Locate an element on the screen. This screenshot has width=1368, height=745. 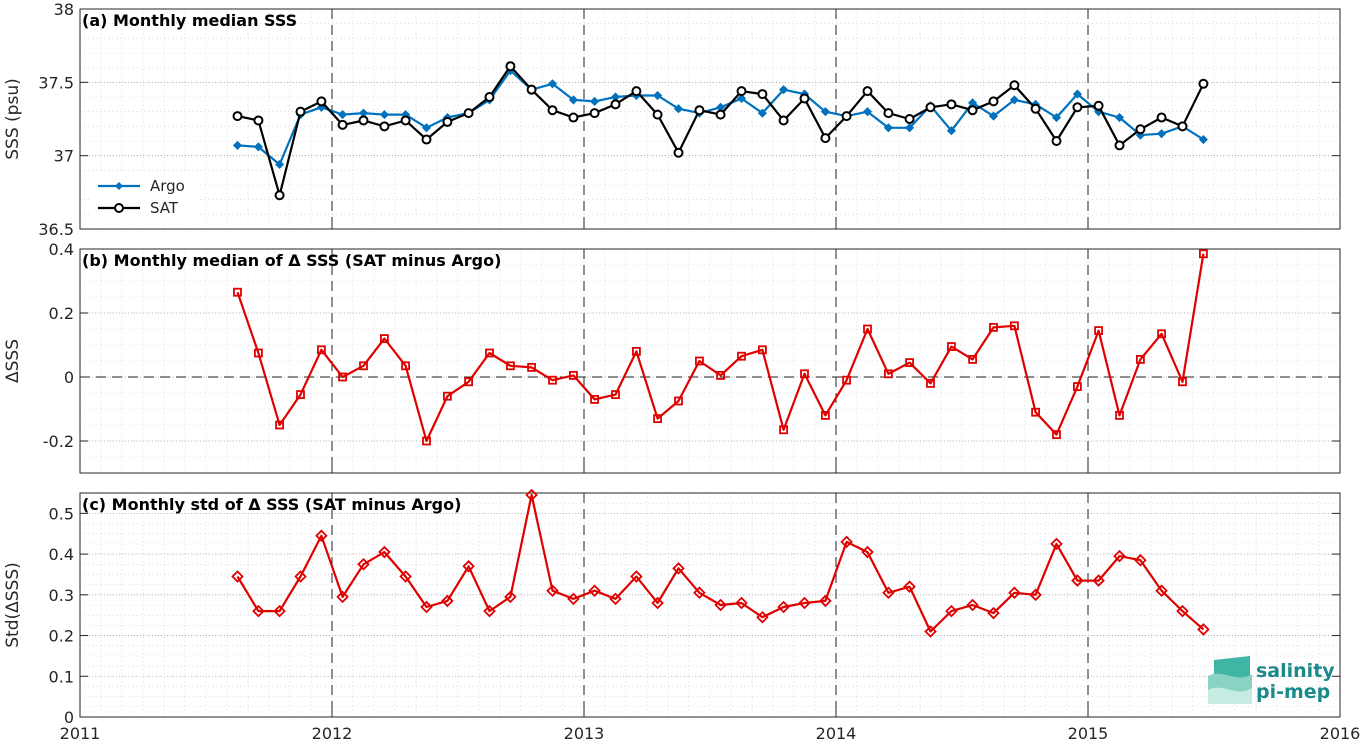
y-tick-label: 0 is located at coordinates (69, 377).